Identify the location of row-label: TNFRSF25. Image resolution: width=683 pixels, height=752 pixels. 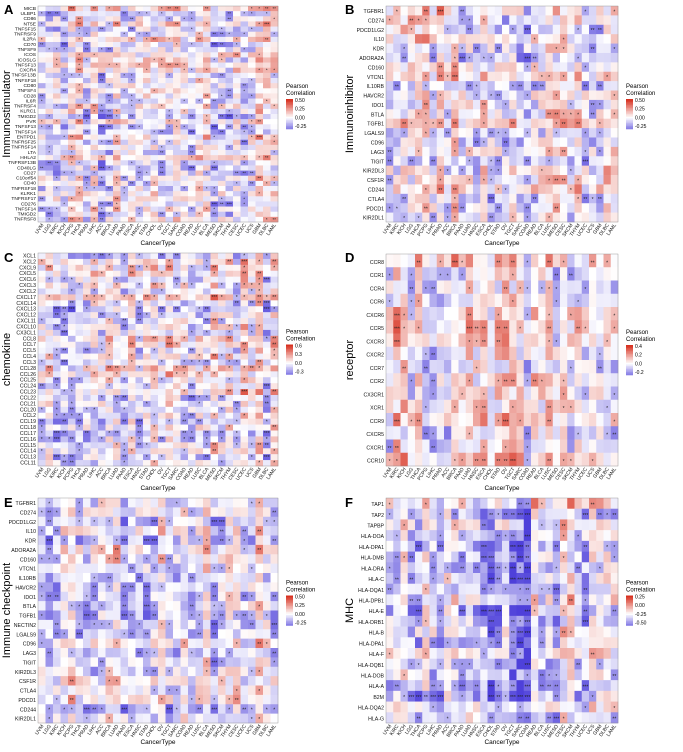
(23, 143).